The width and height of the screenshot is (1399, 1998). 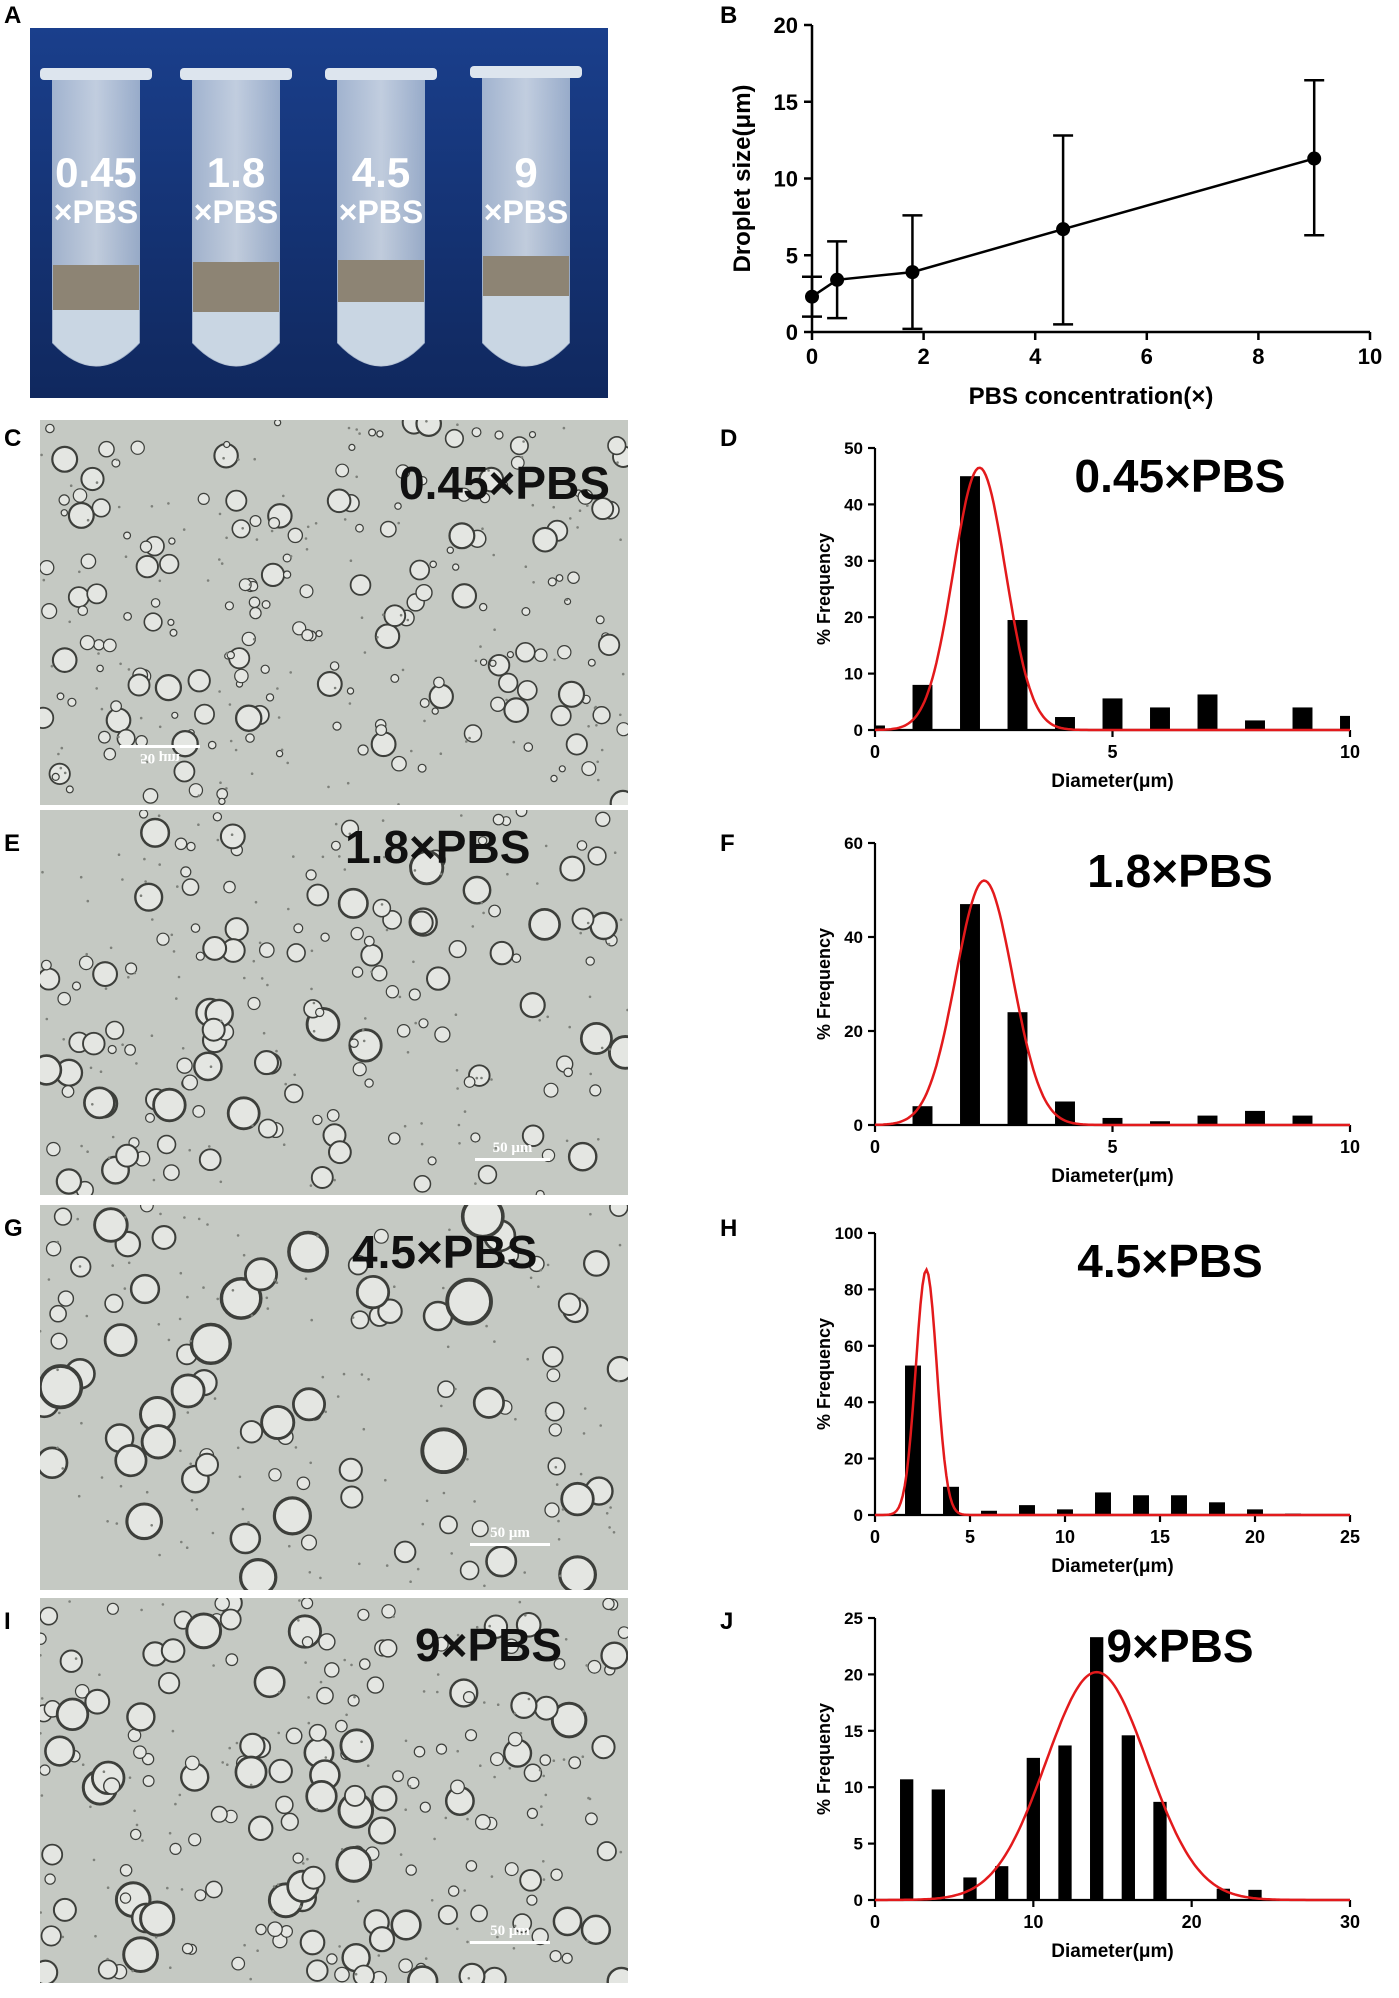 What do you see at coordinates (504, 483) in the screenshot?
I see `micrograph-label: 0.45×PBS` at bounding box center [504, 483].